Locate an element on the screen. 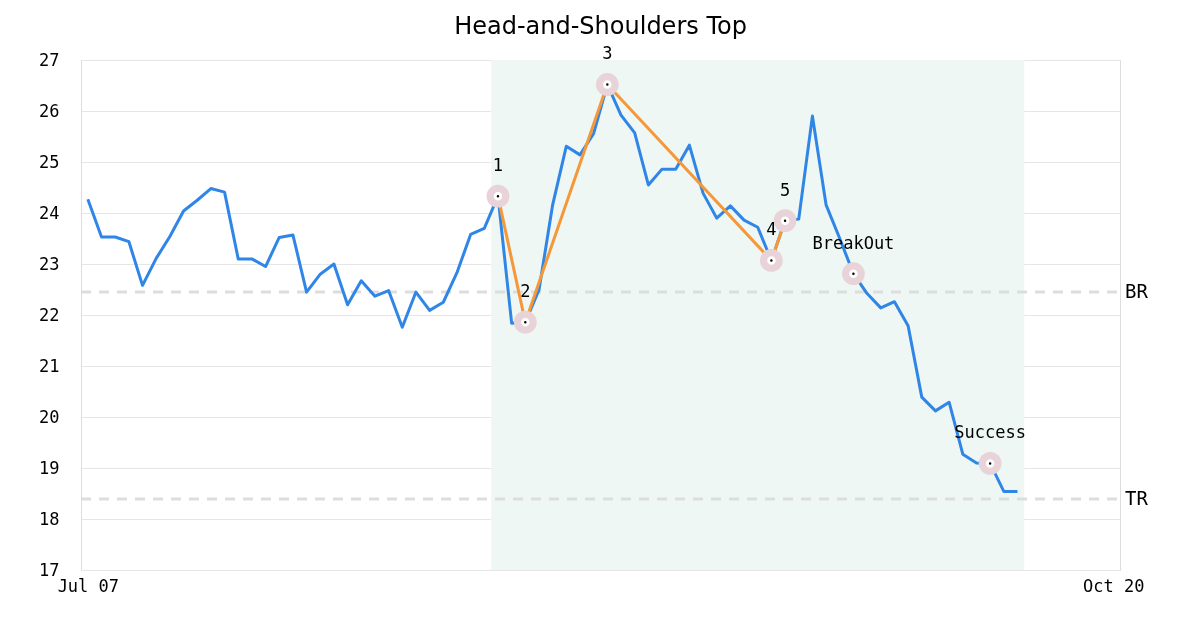 The height and width of the screenshot is (630, 1200). y-tick-label: 18 is located at coordinates (49, 518).